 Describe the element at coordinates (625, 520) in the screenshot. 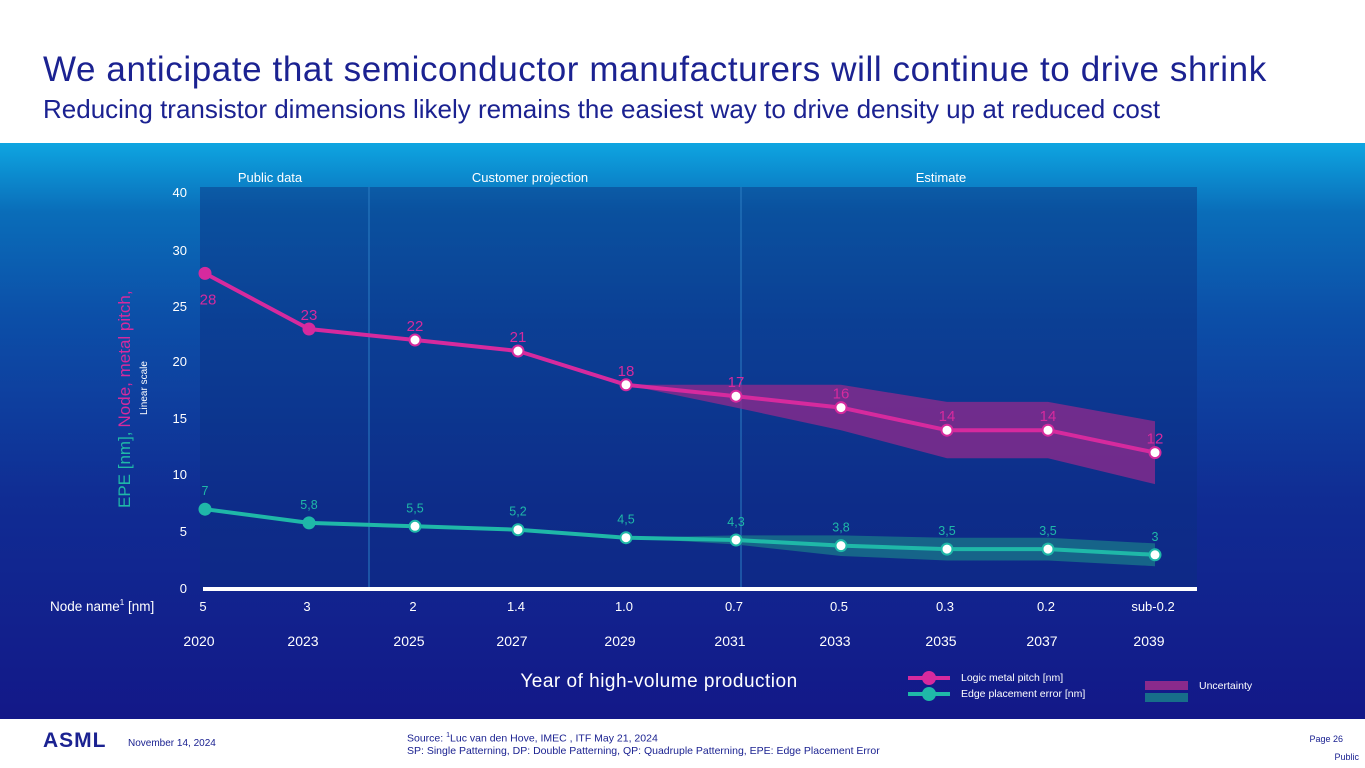

I see `epe-data-label: 4,5` at that location.